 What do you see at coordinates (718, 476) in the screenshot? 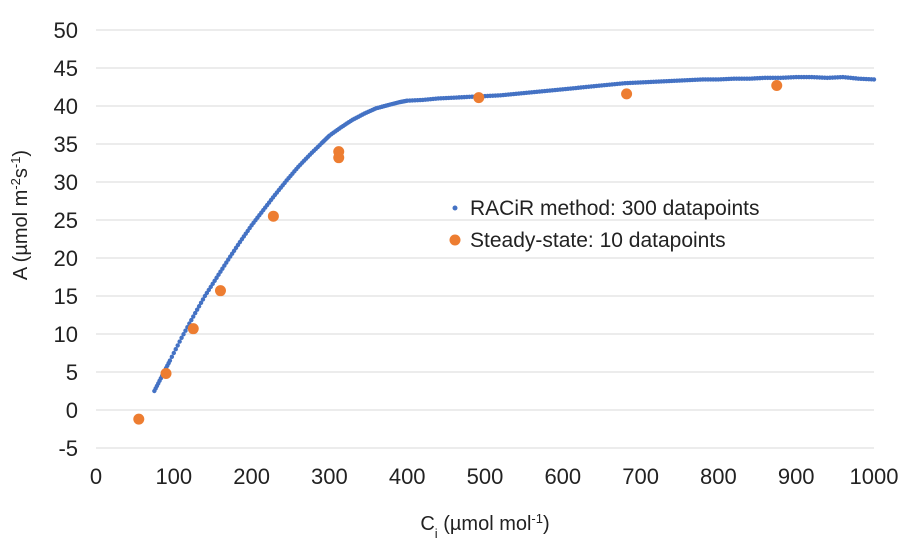
I see `x-tick-label: 800` at bounding box center [718, 476].